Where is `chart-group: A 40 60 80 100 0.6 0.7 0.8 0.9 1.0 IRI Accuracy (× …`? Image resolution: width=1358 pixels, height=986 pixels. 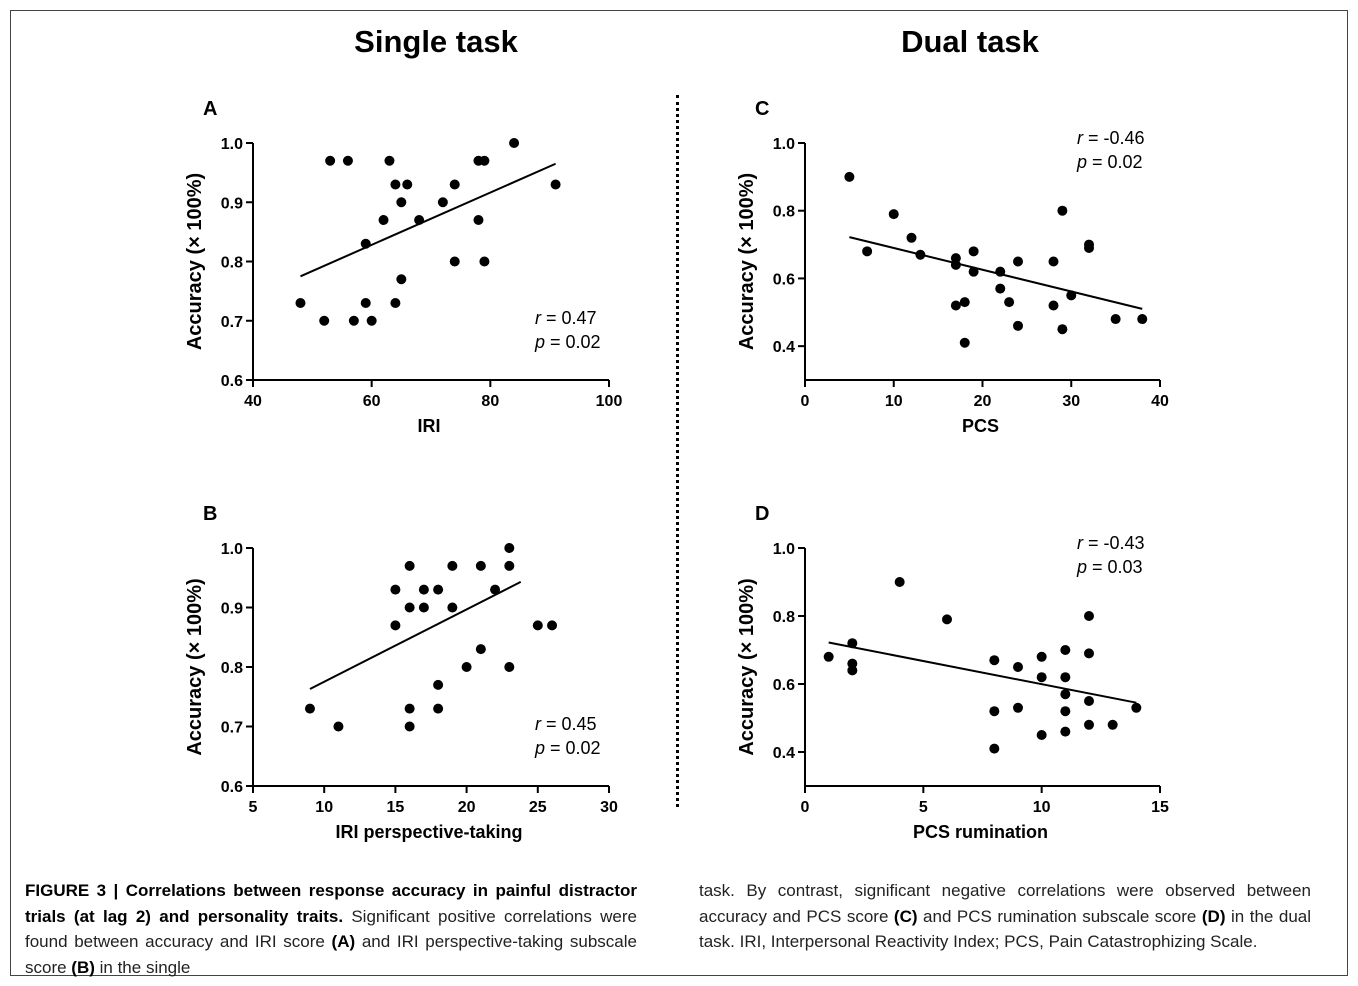 chart-group: A 40 60 80 100 0.6 0.7 0.8 0.9 1.0 IRI Accuracy (× … is located at coordinates (403, 267).